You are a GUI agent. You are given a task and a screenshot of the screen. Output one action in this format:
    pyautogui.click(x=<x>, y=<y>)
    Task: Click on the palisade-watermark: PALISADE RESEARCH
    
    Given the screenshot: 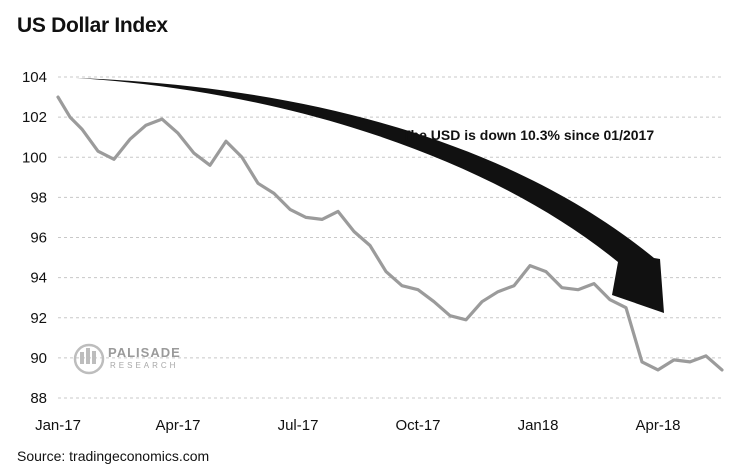 What is the action you would take?
    pyautogui.click(x=127, y=359)
    